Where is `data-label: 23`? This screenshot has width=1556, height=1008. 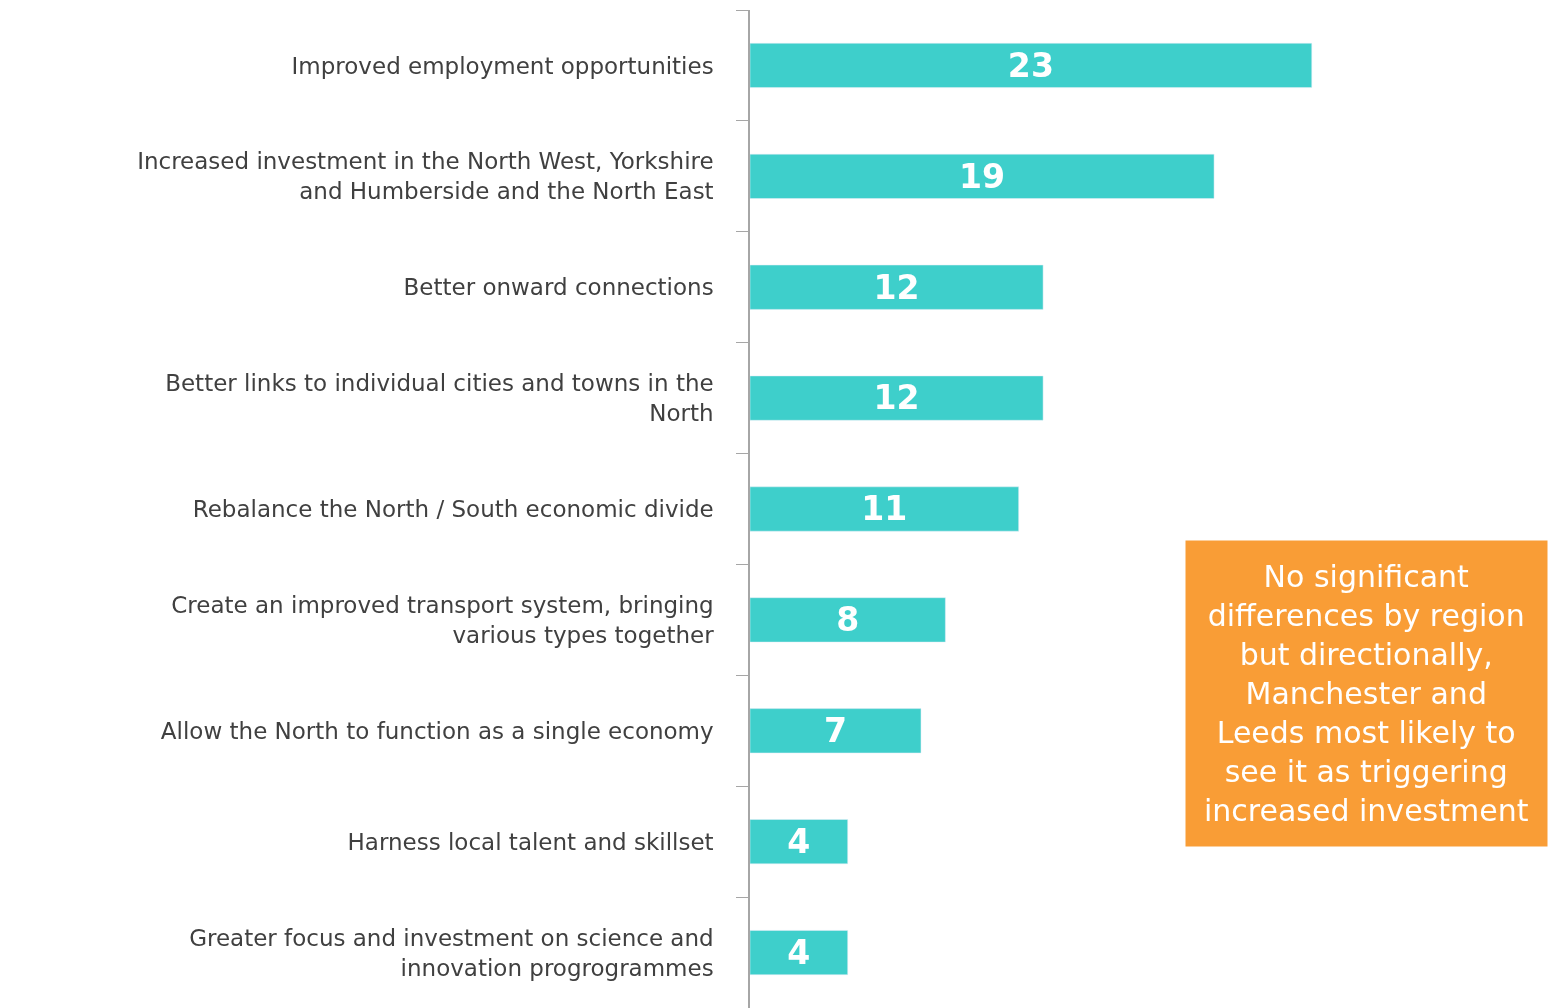 data-label: 23 is located at coordinates (1030, 65).